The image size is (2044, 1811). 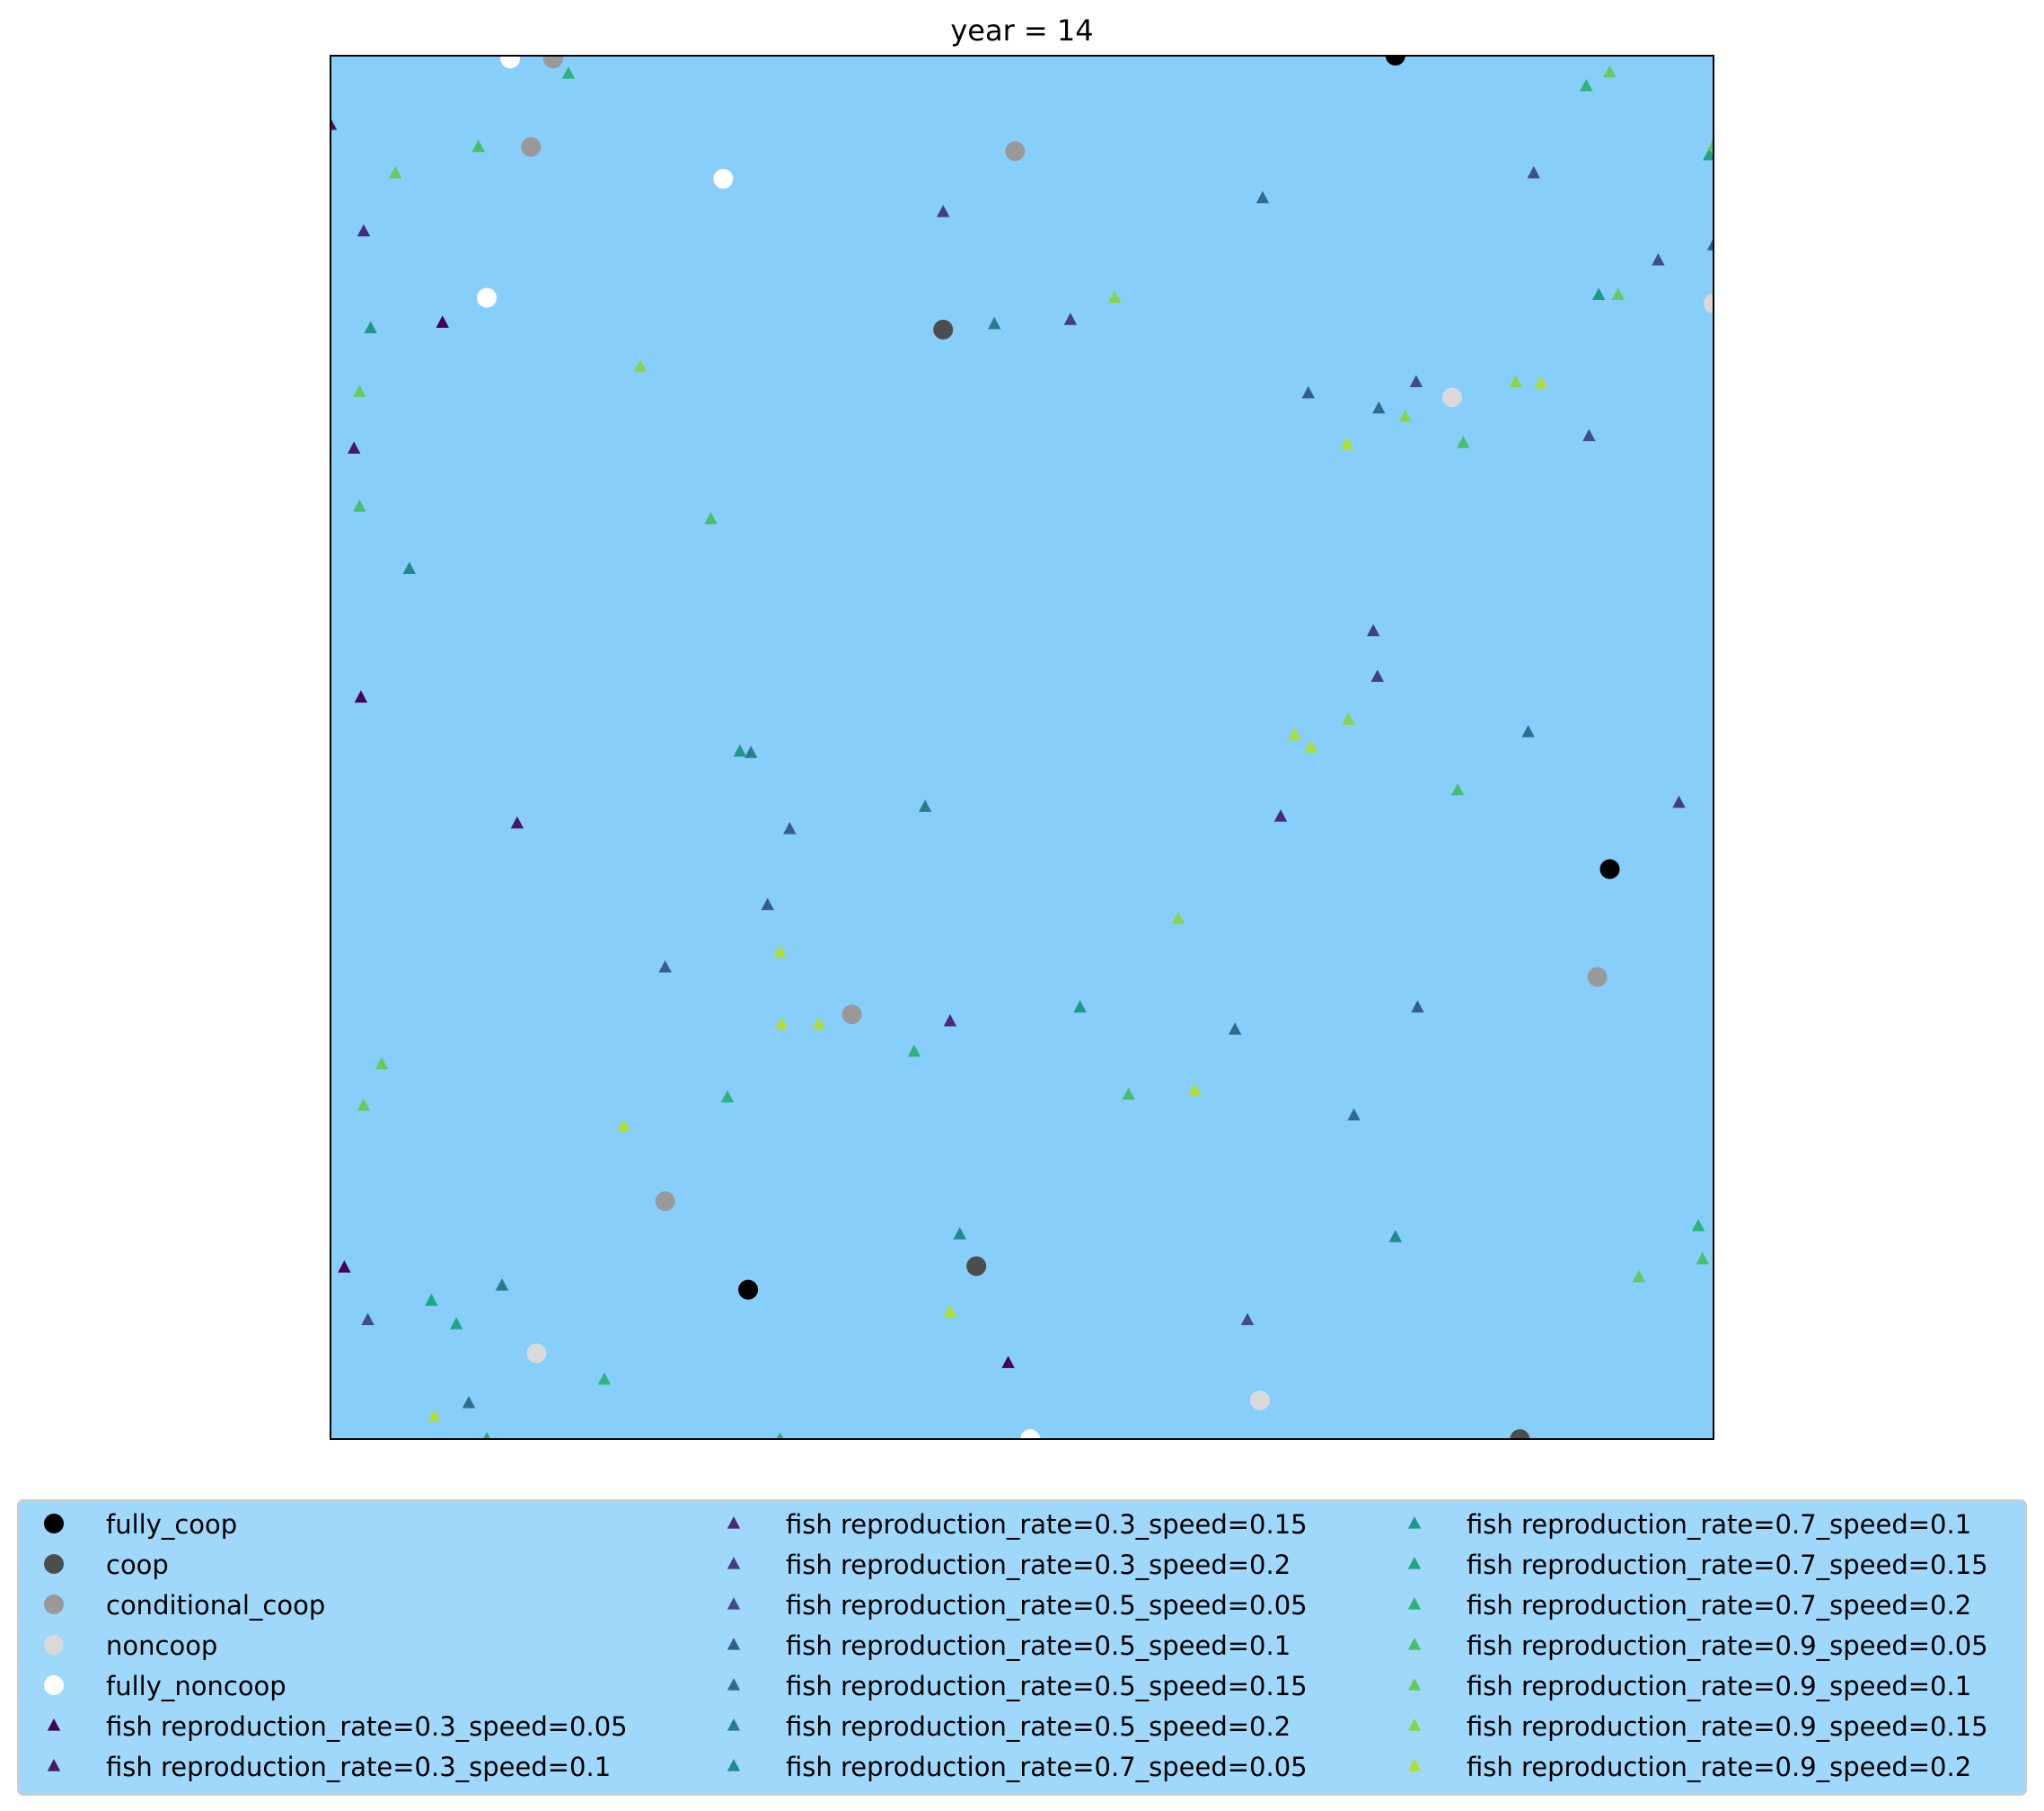 I want to click on legend-label: fish reproduction_rate=0.5_speed=0.05, so click(x=1047, y=1605).